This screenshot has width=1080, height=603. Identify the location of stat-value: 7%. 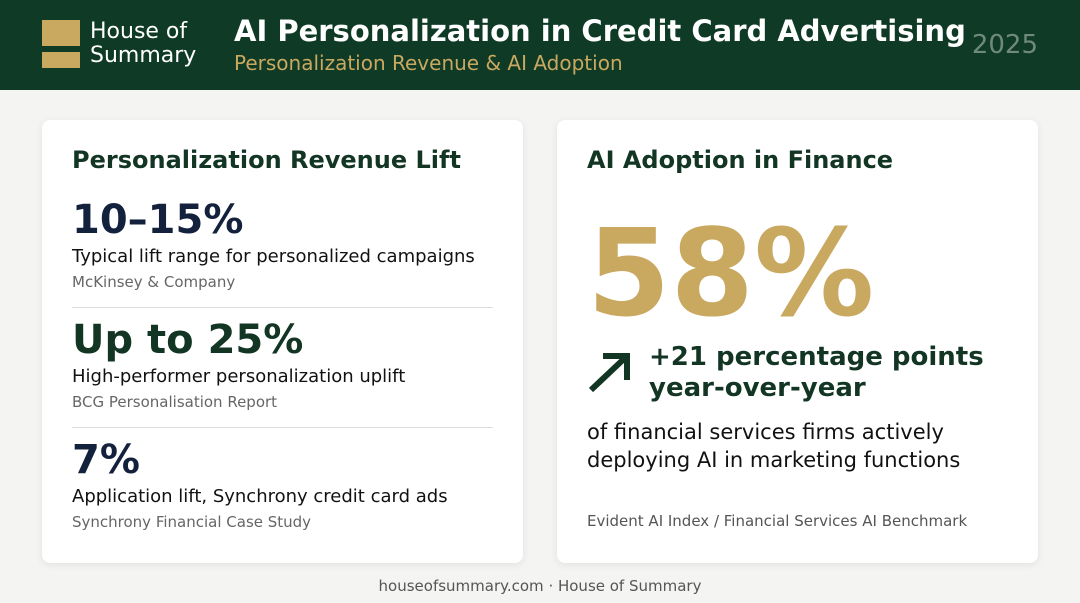
(106, 460).